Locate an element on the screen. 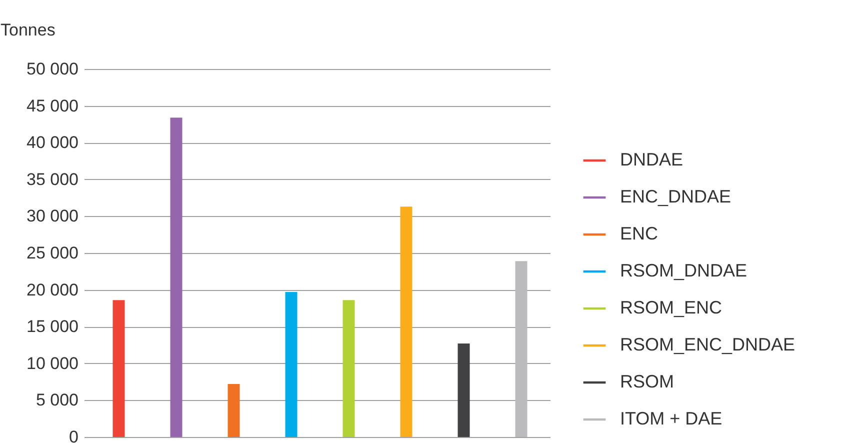  y-tick-label: 20 000 is located at coordinates (52, 290).